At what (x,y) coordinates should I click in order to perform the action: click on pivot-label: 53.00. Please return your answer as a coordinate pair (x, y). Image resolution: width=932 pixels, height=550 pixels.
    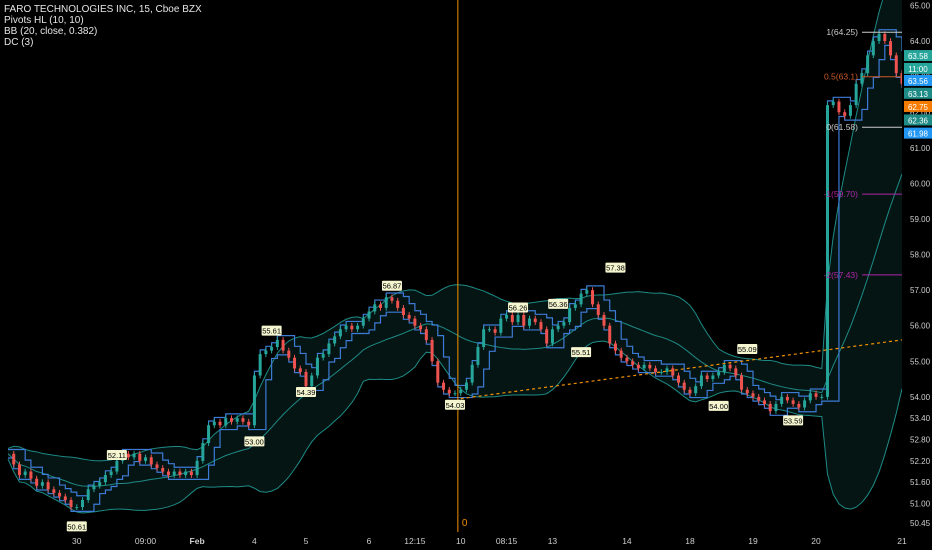
    Looking at the image, I should click on (254, 441).